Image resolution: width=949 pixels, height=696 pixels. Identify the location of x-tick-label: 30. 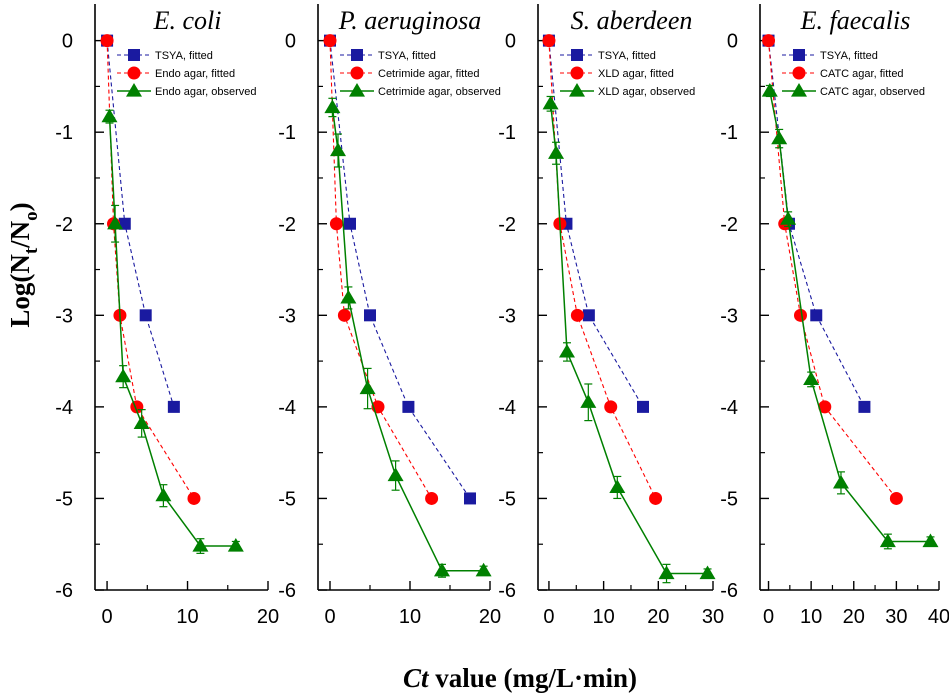
(713, 617).